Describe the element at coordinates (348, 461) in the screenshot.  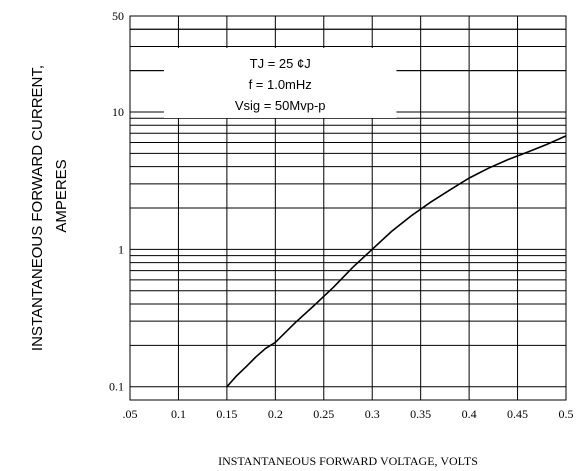
I see `x-axis-title: INSTANTANEOUS FORWARD VOLTAGE, VOLTS` at that location.